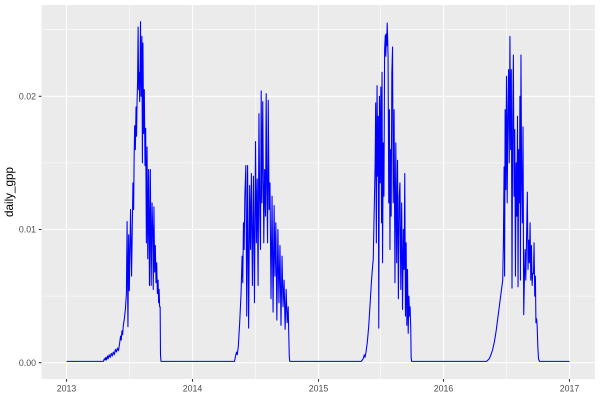 This screenshot has height=405, width=600. What do you see at coordinates (27, 230) in the screenshot?
I see `svg-text: 0.01` at bounding box center [27, 230].